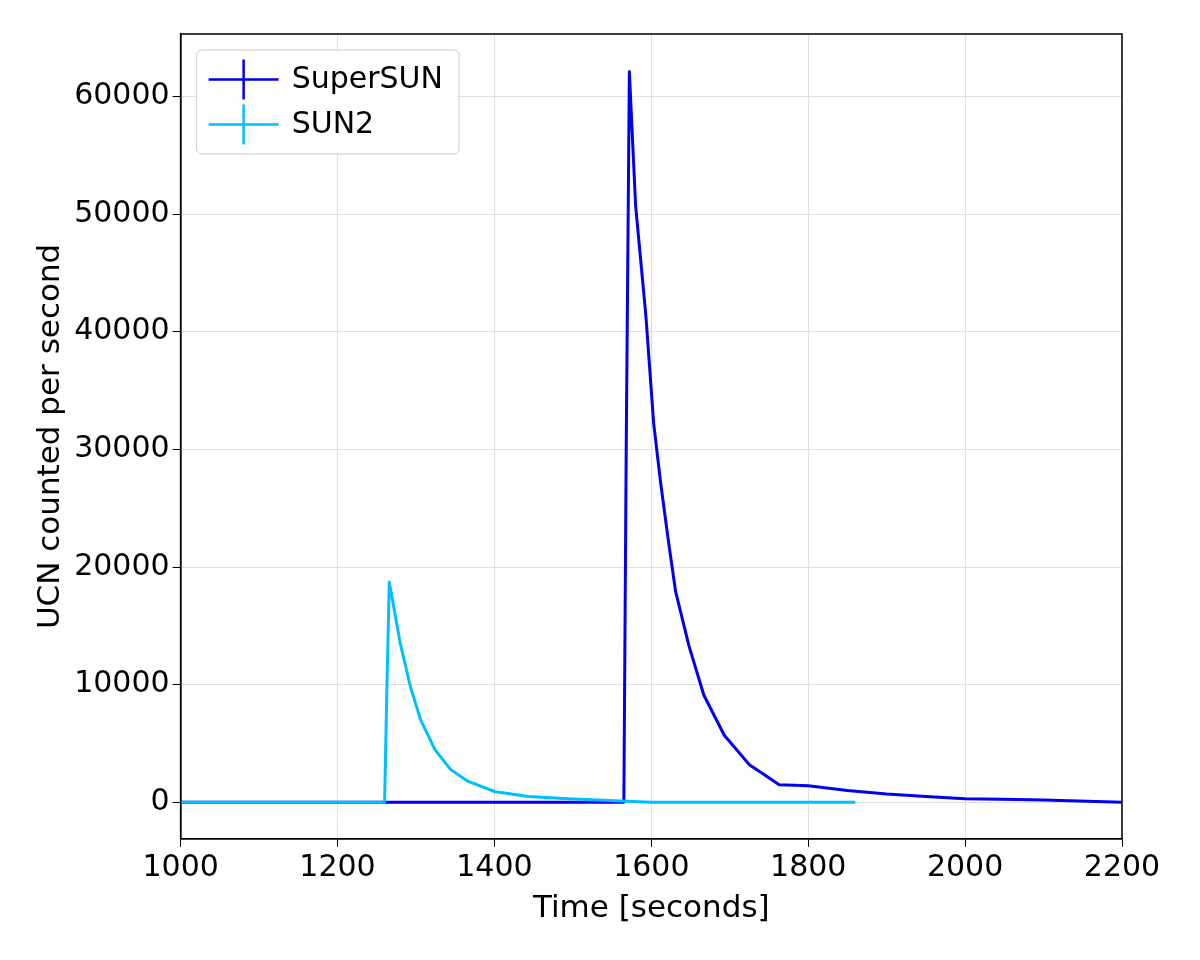 This screenshot has height=960, width=1200. Describe the element at coordinates (122, 211) in the screenshot. I see `y-tick-label: 50000` at that location.